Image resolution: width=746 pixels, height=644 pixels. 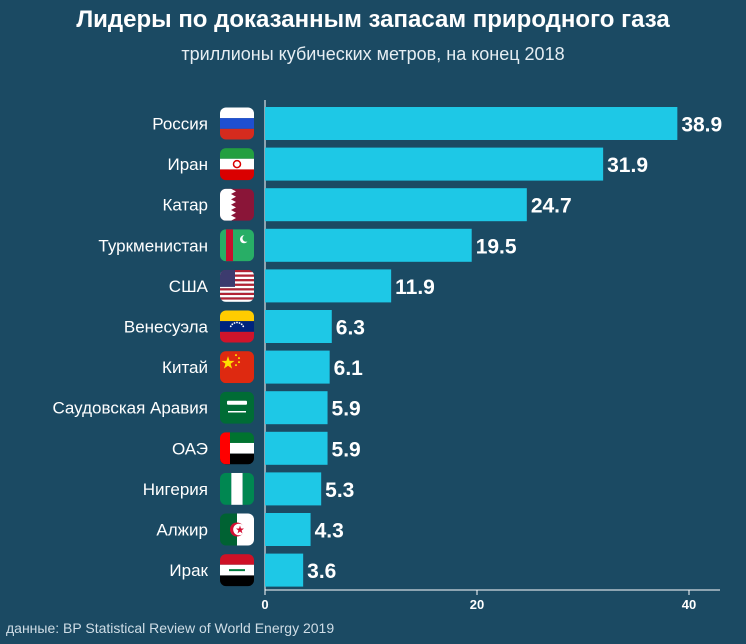 I want to click on category-label: Ирак, so click(x=188, y=570).